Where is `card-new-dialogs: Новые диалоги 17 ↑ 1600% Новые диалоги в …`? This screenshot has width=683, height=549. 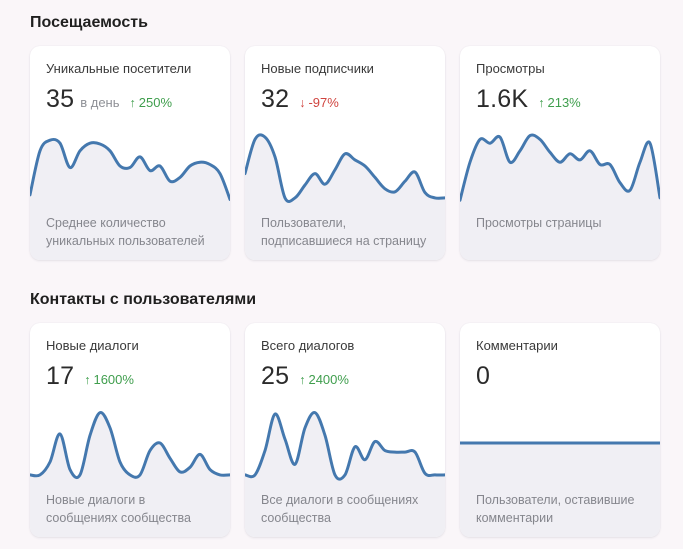
card-new-dialogs: Новые диалоги 17 ↑ 1600% Новые диалоги в … is located at coordinates (130, 430).